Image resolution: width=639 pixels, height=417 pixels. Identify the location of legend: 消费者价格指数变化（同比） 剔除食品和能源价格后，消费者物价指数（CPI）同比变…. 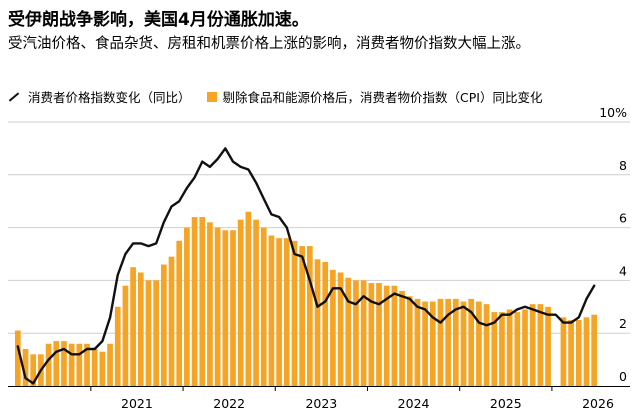
(275, 96).